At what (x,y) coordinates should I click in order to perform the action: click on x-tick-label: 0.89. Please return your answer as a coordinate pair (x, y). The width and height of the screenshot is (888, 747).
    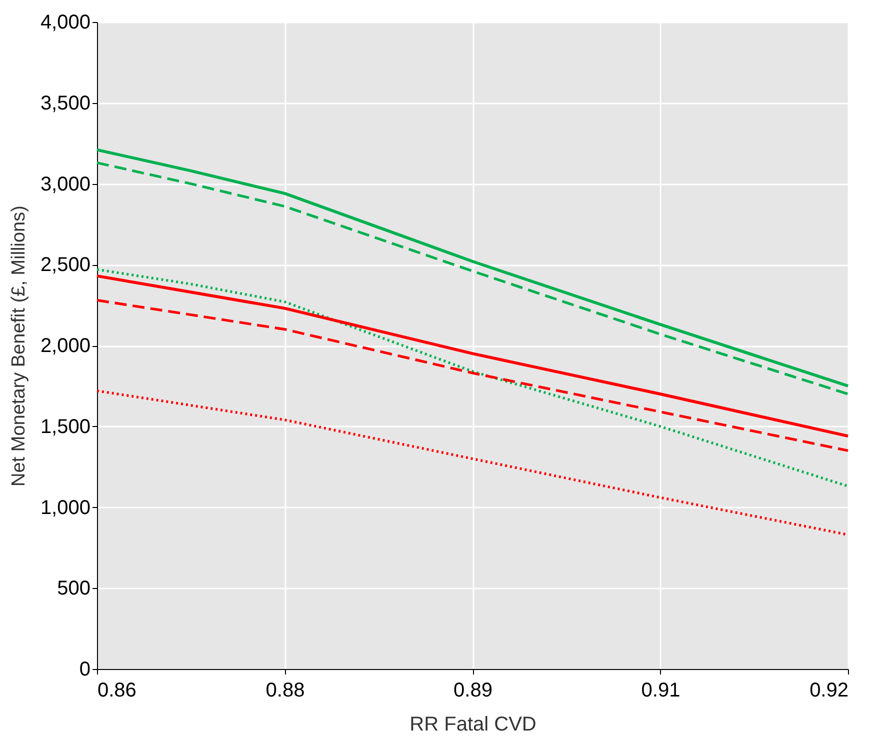
    Looking at the image, I should click on (473, 691).